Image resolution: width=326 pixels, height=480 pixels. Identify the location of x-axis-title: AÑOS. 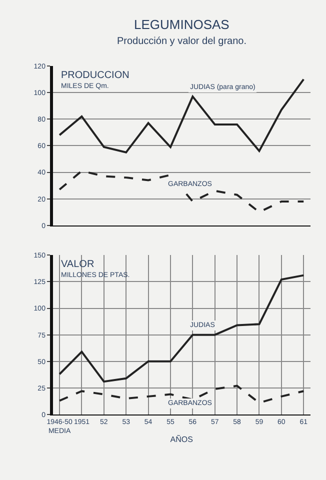
(181, 439).